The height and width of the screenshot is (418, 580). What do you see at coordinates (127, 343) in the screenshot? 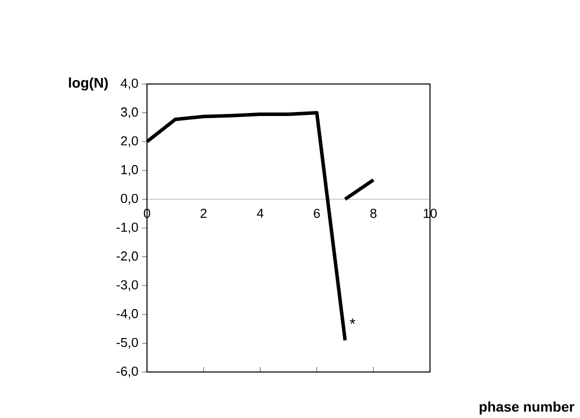
I see `y-tick-label: -5,0` at bounding box center [127, 343].